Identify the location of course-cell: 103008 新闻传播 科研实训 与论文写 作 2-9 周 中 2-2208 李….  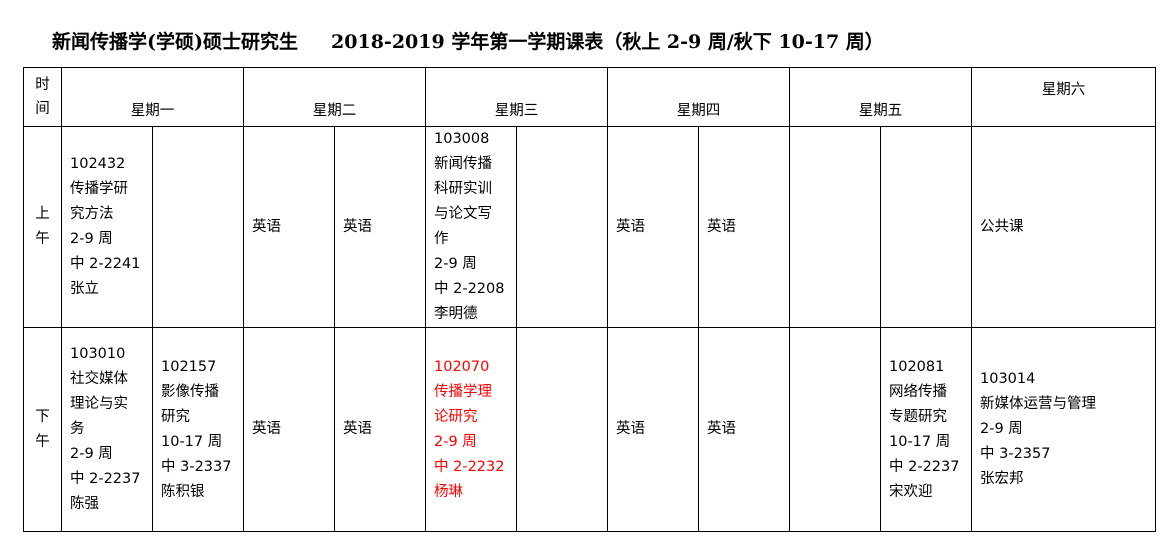
(471, 227).